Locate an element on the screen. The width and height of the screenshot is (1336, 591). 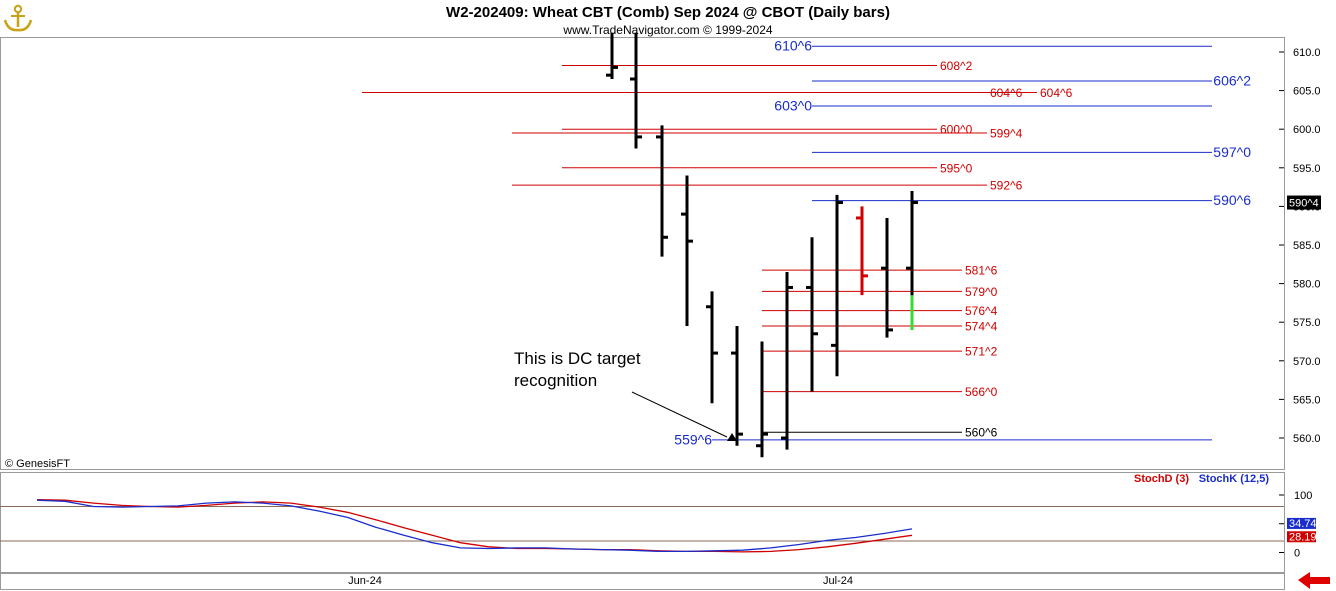
level-label: 597^0 is located at coordinates (1232, 152).